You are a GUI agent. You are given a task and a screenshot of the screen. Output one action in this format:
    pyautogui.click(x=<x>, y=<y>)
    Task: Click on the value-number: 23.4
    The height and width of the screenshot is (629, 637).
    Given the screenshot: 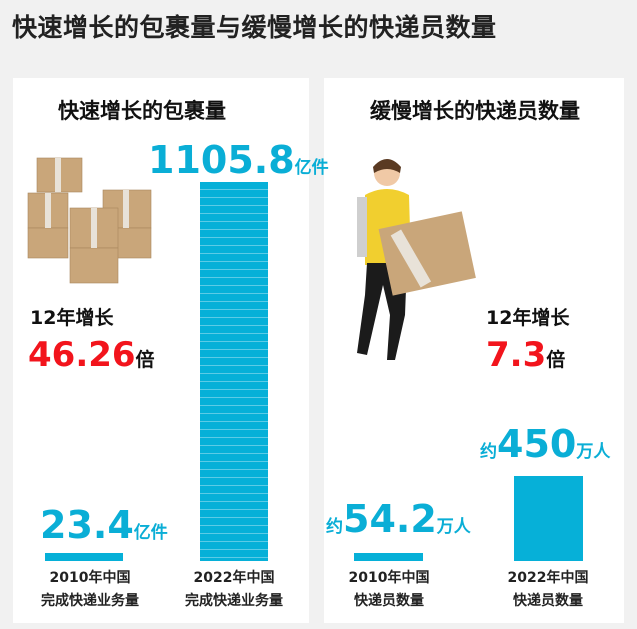 What is the action you would take?
    pyautogui.click(x=87, y=525)
    